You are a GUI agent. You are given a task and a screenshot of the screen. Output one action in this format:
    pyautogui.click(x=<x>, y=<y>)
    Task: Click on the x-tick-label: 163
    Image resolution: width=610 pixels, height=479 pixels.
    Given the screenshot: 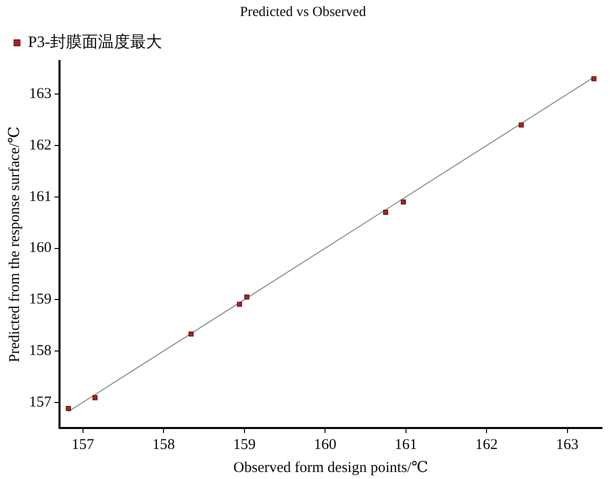 What is the action you would take?
    pyautogui.click(x=567, y=444)
    